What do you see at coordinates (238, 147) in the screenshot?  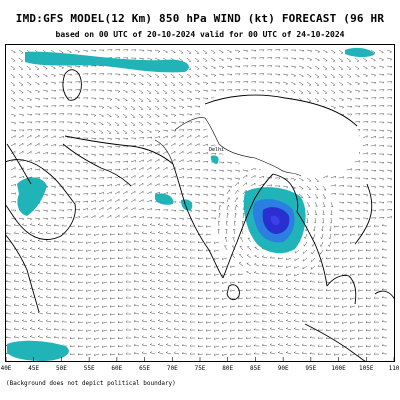 I see `boundary-india-north` at bounding box center [238, 147].